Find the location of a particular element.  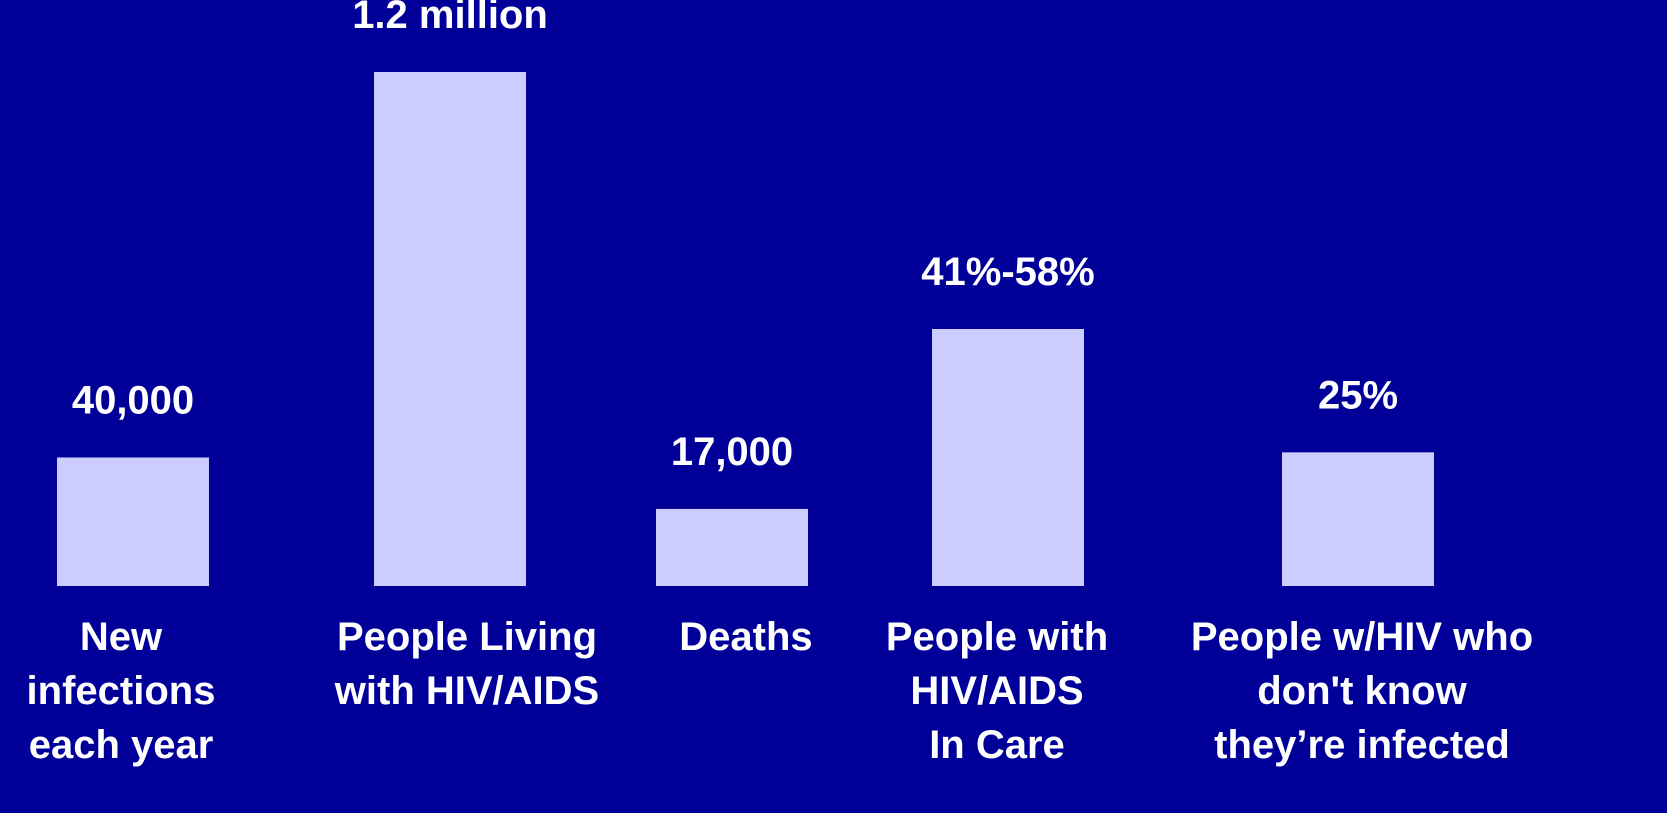

category-label-line: Deaths is located at coordinates (745, 637).